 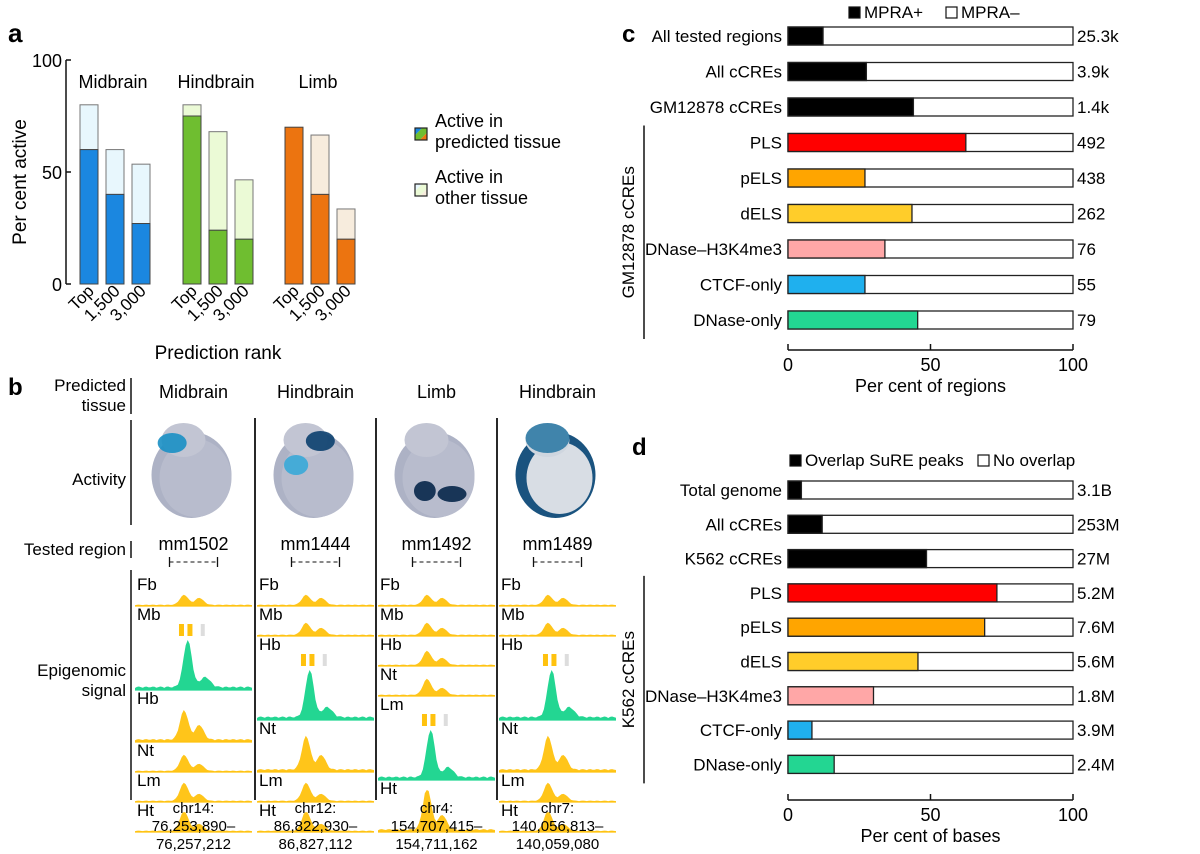 What do you see at coordinates (713, 696) in the screenshot?
I see `row-label: DNase–H3K4me3` at bounding box center [713, 696].